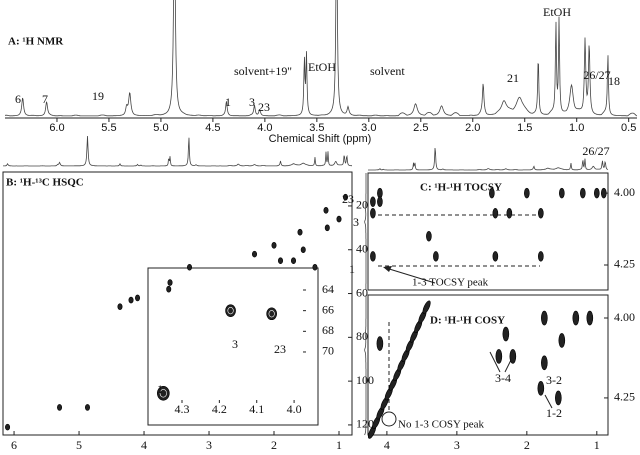 This screenshot has width=640, height=455. I want to click on y-tick-label: 4.25, so click(624, 264).